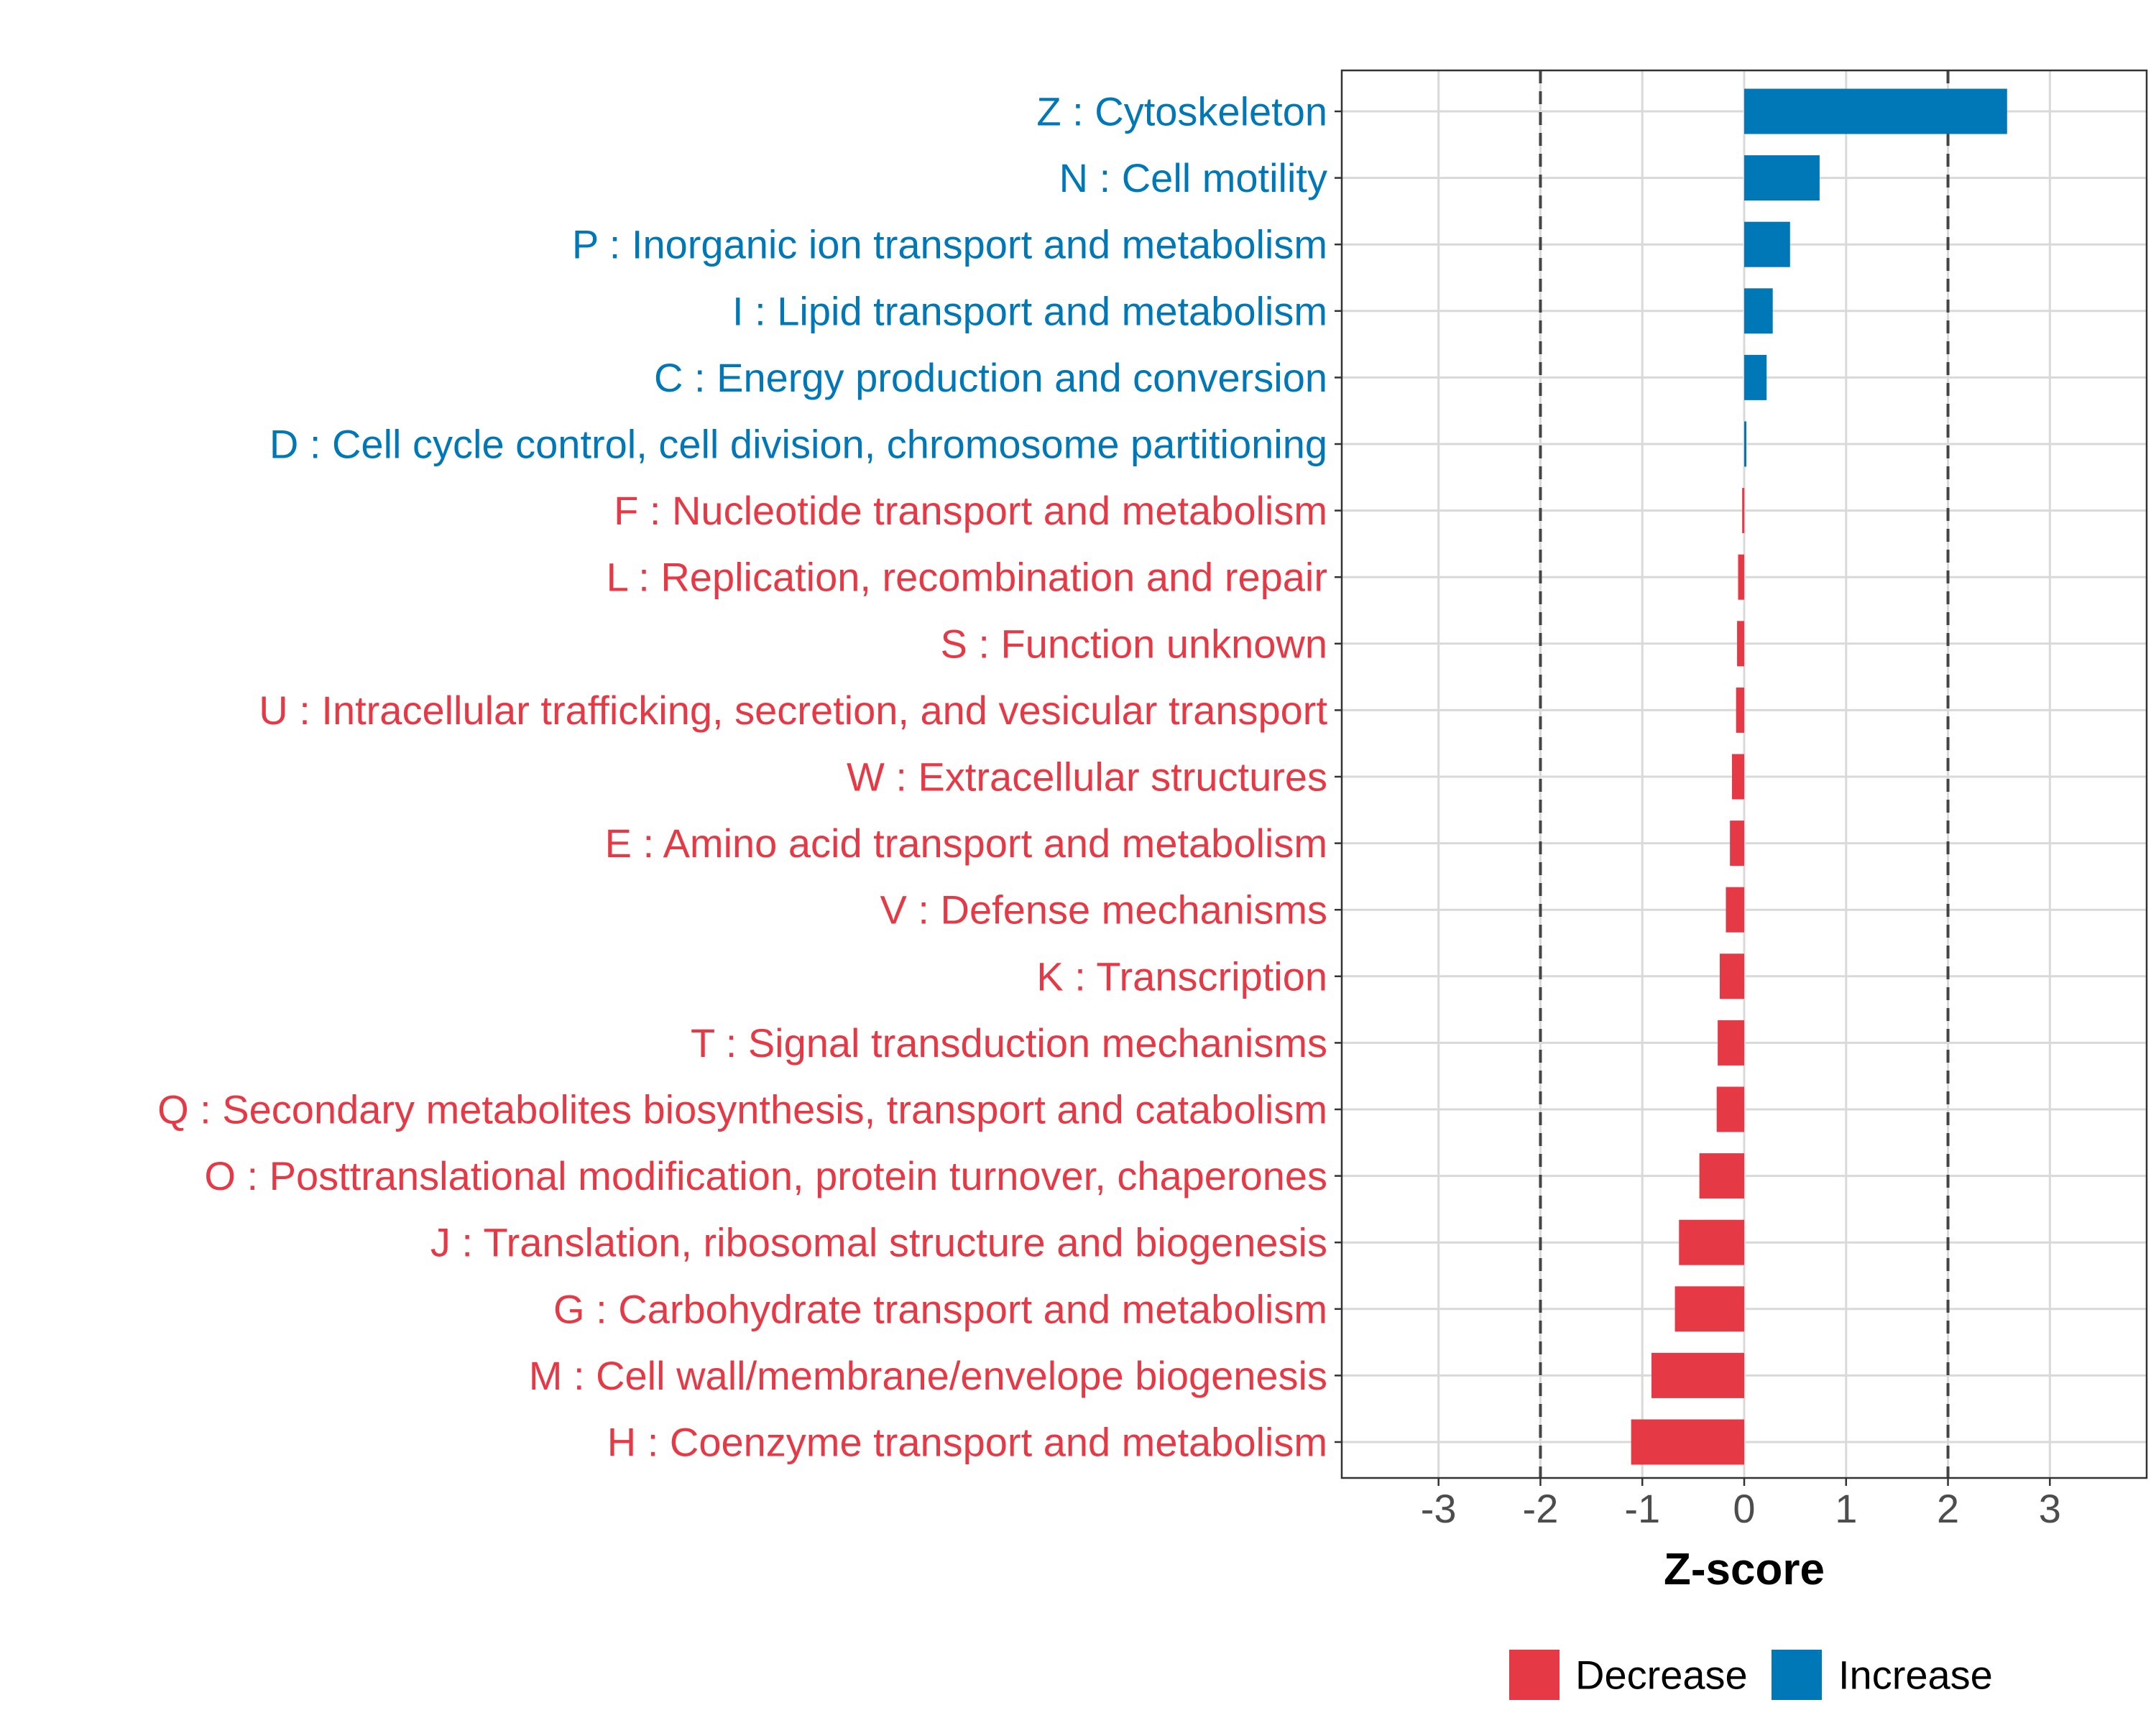 Image resolution: width=2156 pixels, height=1728 pixels. What do you see at coordinates (1181, 111) in the screenshot?
I see `category-label: Z : Cytoskeleton` at bounding box center [1181, 111].